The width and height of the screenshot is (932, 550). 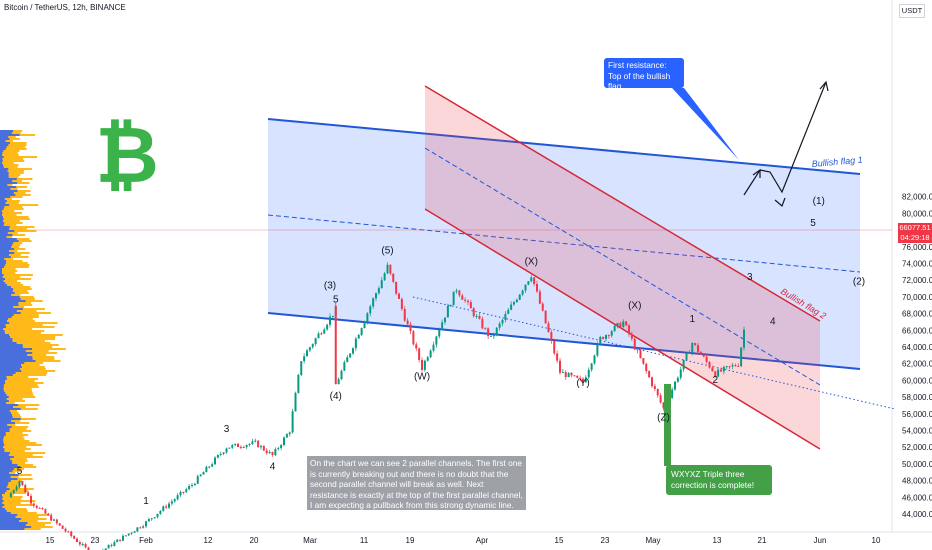 What do you see at coordinates (917, 264) in the screenshot?
I see `y-tick-label: 74,000.00` at bounding box center [917, 264].